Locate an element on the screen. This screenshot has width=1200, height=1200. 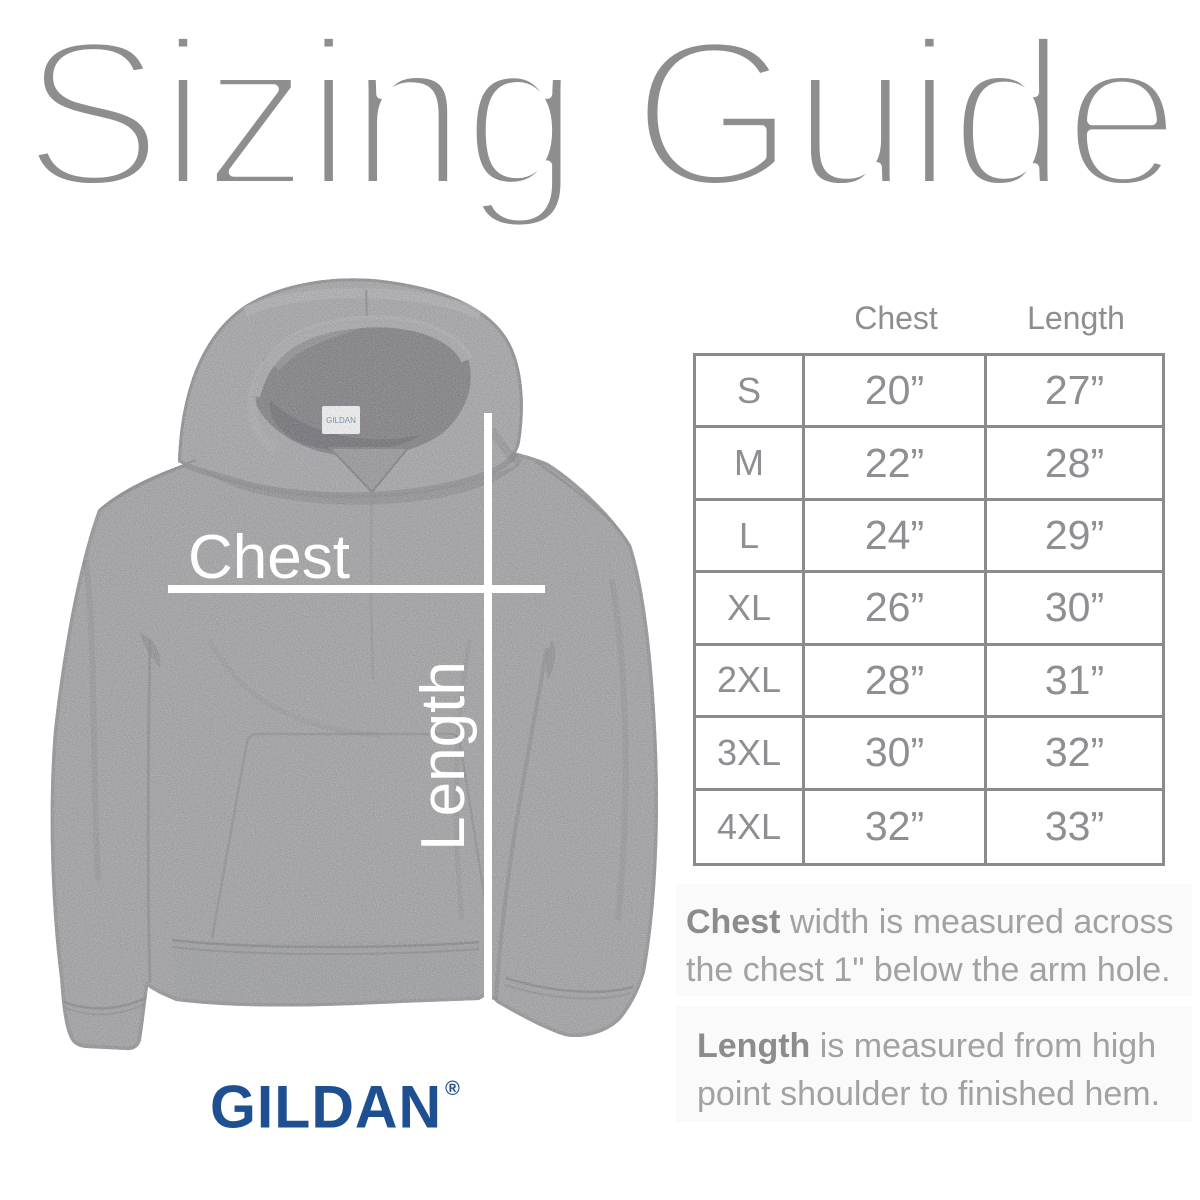
chest-cell: 26” is located at coordinates (896, 609).